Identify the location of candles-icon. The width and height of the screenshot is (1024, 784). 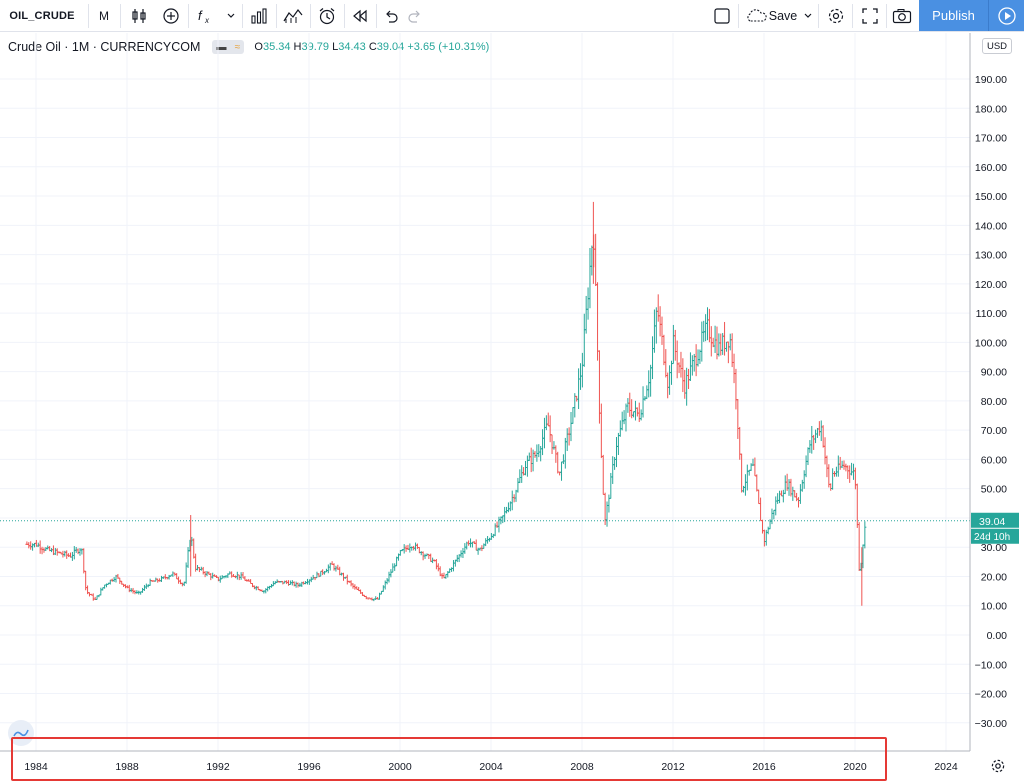
(139, 15).